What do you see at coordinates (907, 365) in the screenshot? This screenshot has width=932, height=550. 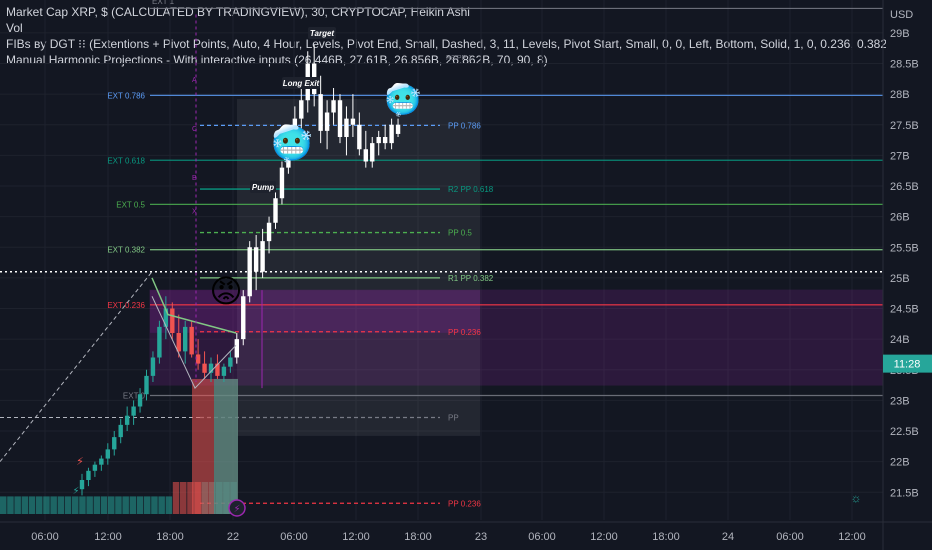 I see `current-price-text: 11:28` at bounding box center [907, 365].